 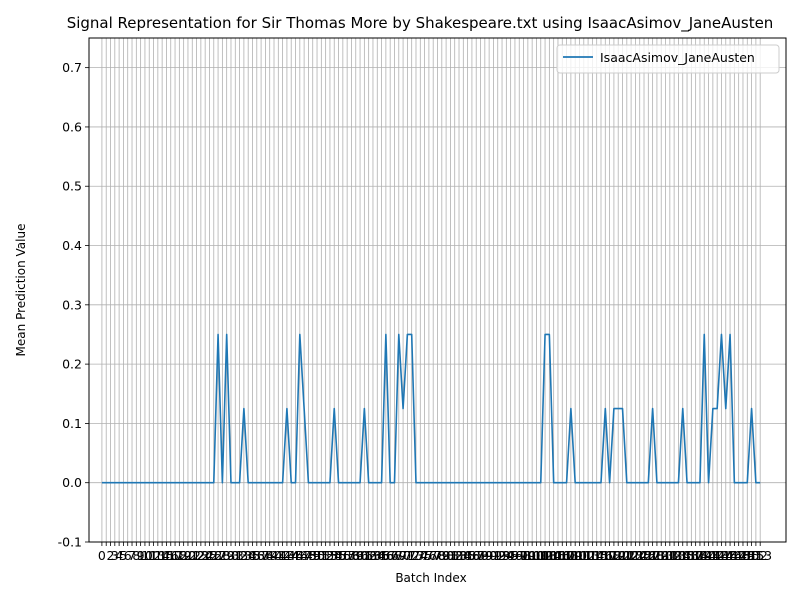 What do you see at coordinates (601, 555) in the screenshot?
I see `x-tick-label: 116` at bounding box center [601, 555].